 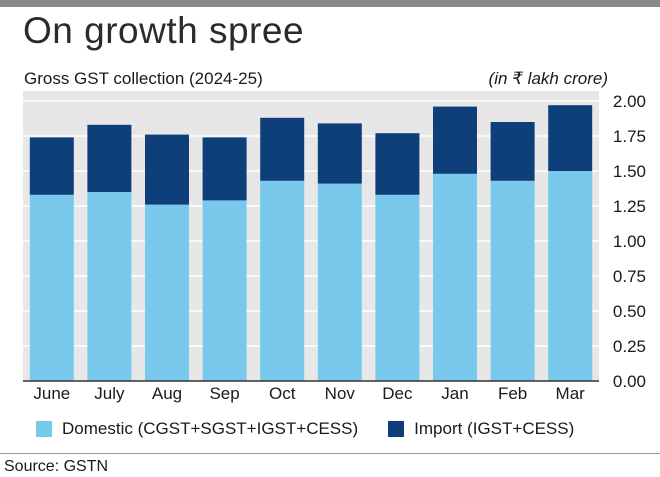 What do you see at coordinates (330, 453) in the screenshot?
I see `source-divider` at bounding box center [330, 453].